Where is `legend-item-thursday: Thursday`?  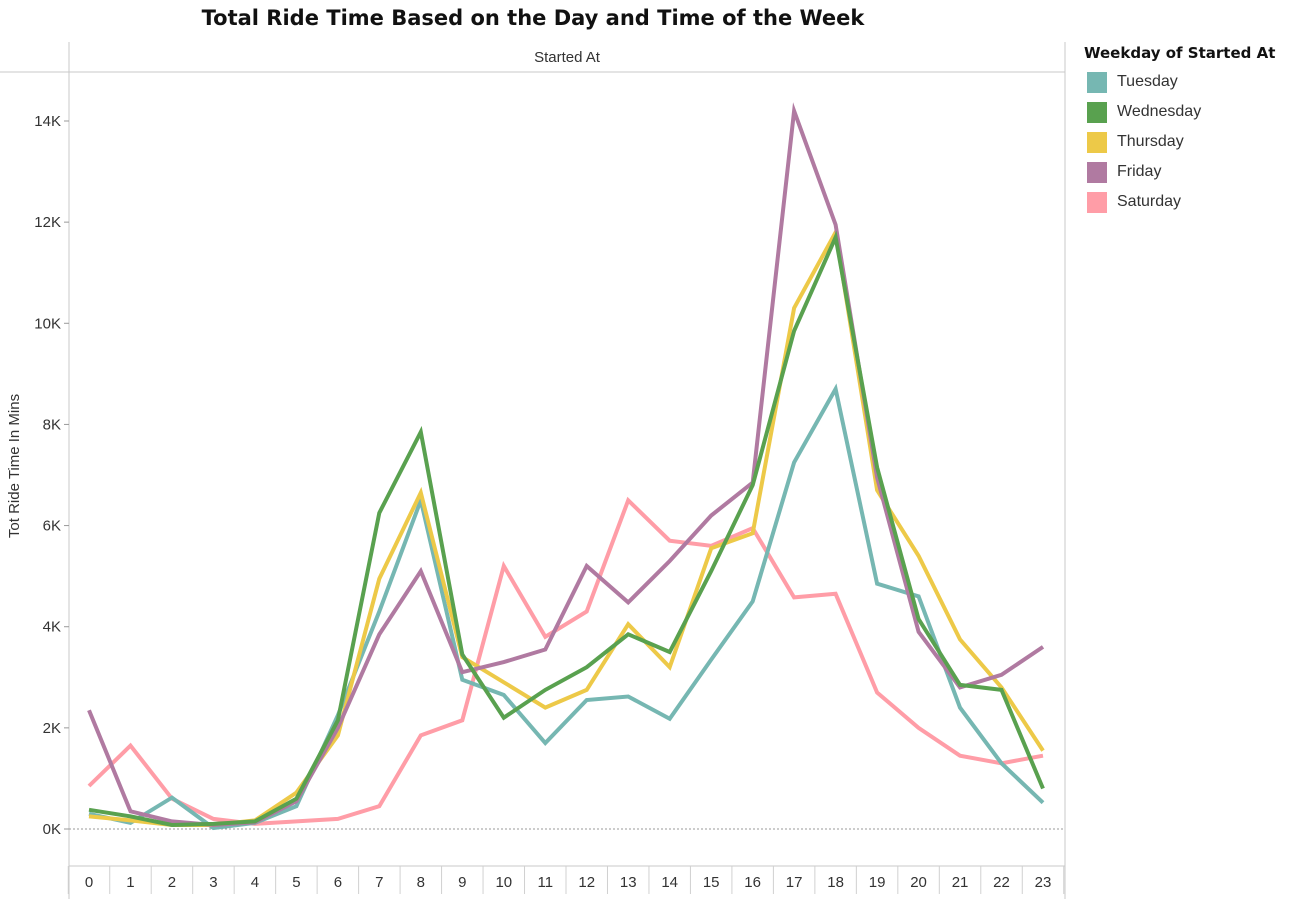
legend-item-thursday: Thursday is located at coordinates (1186, 142).